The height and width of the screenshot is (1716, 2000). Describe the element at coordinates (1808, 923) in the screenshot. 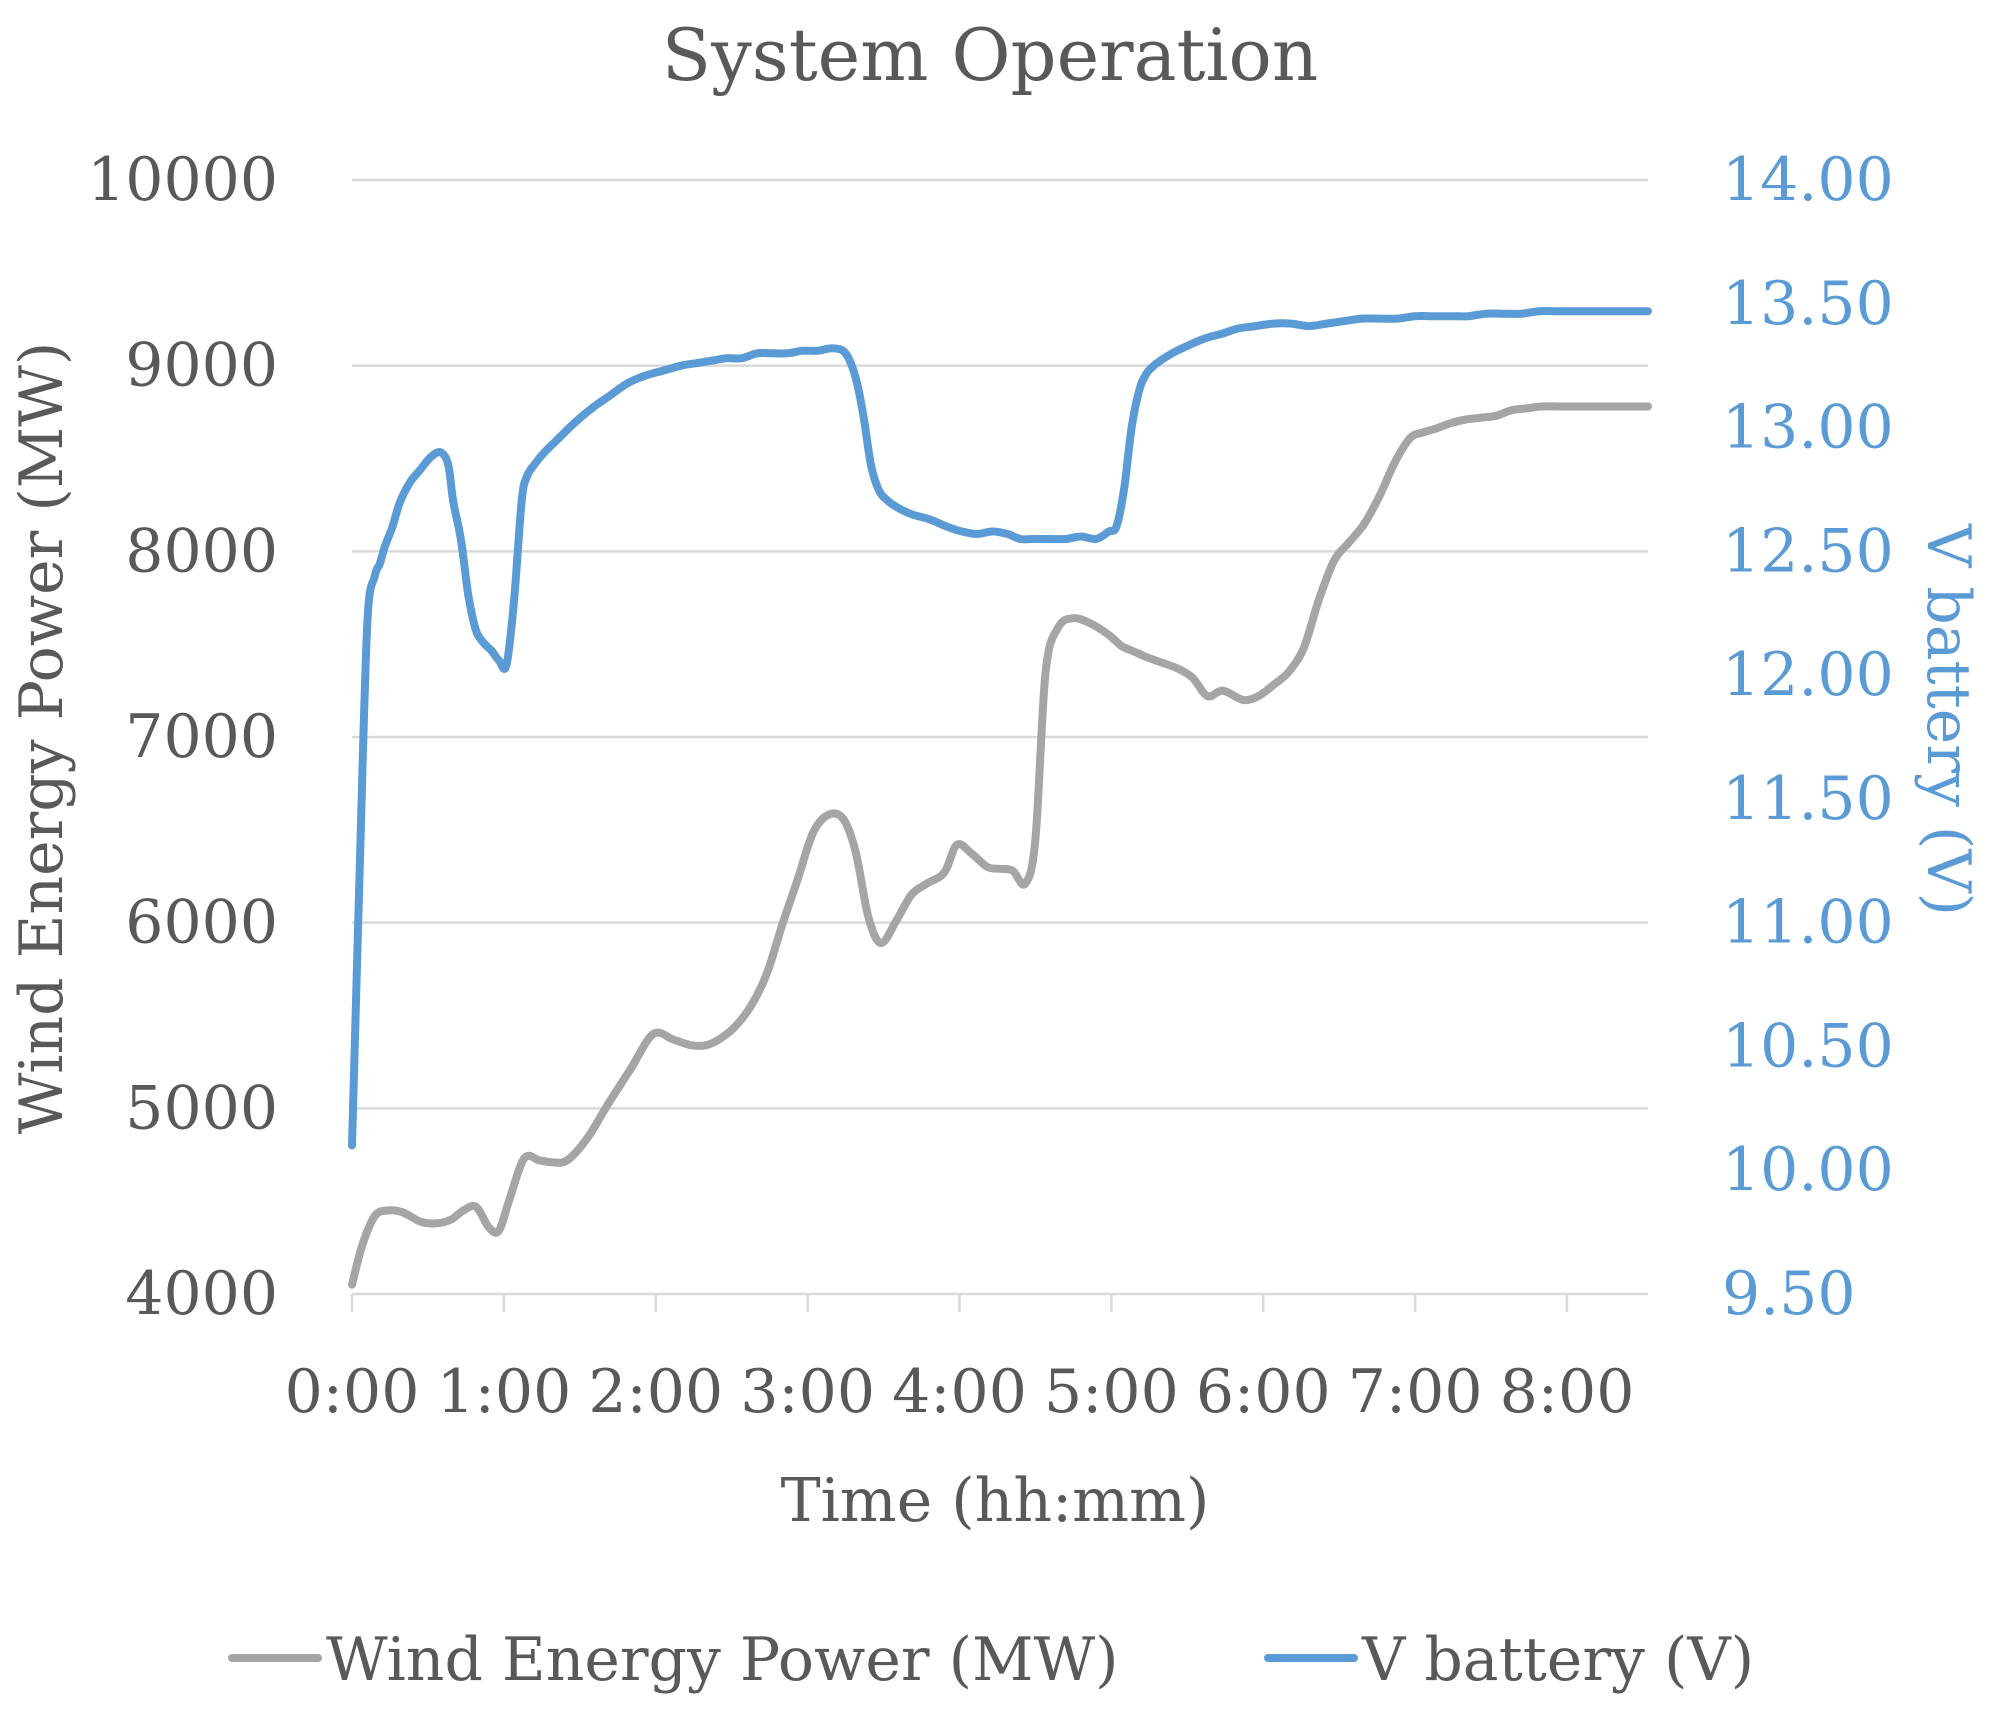

I see `right-y-tick-label: 11.00` at that location.